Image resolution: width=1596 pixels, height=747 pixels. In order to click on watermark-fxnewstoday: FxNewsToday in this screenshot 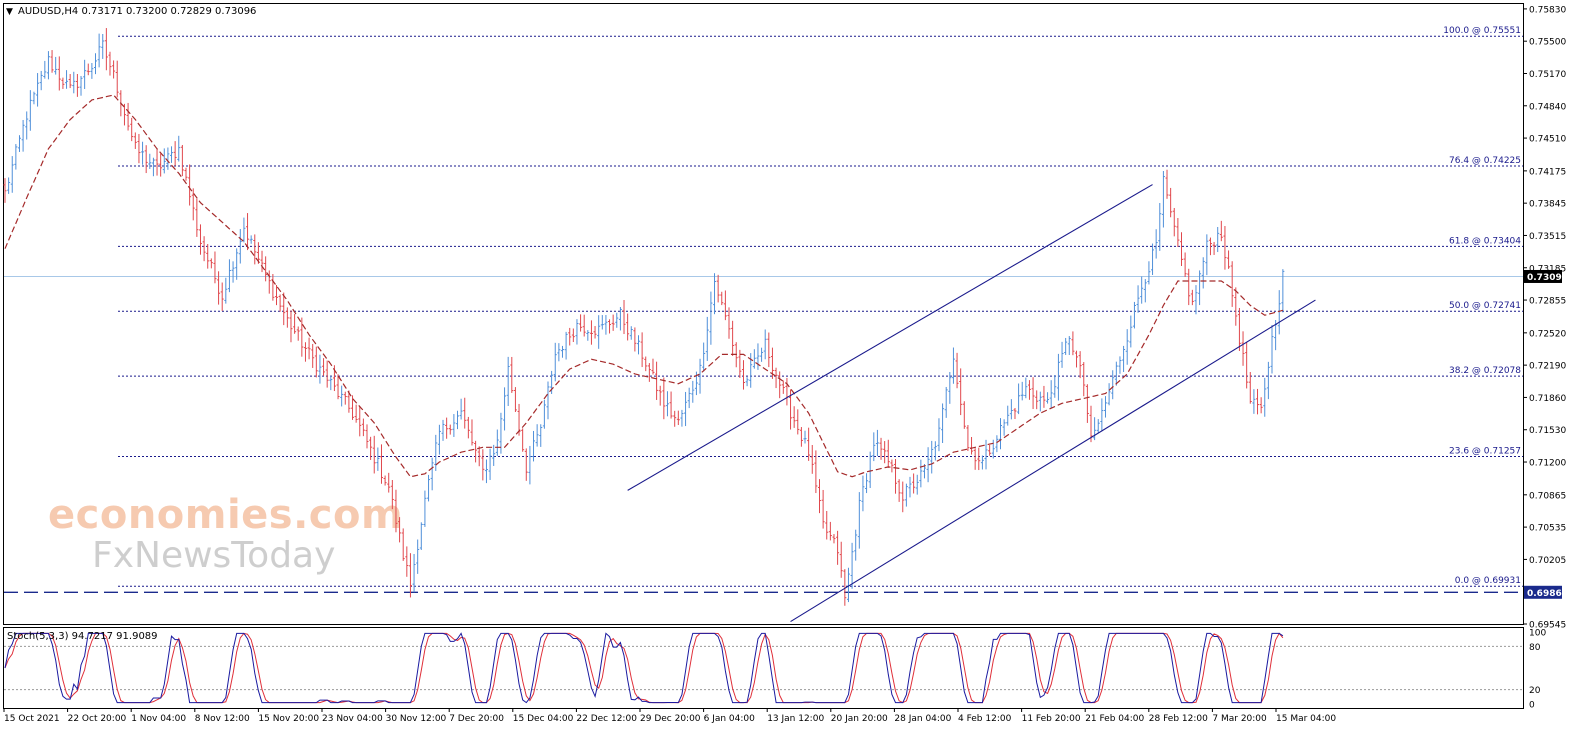, I will do `click(213, 555)`.